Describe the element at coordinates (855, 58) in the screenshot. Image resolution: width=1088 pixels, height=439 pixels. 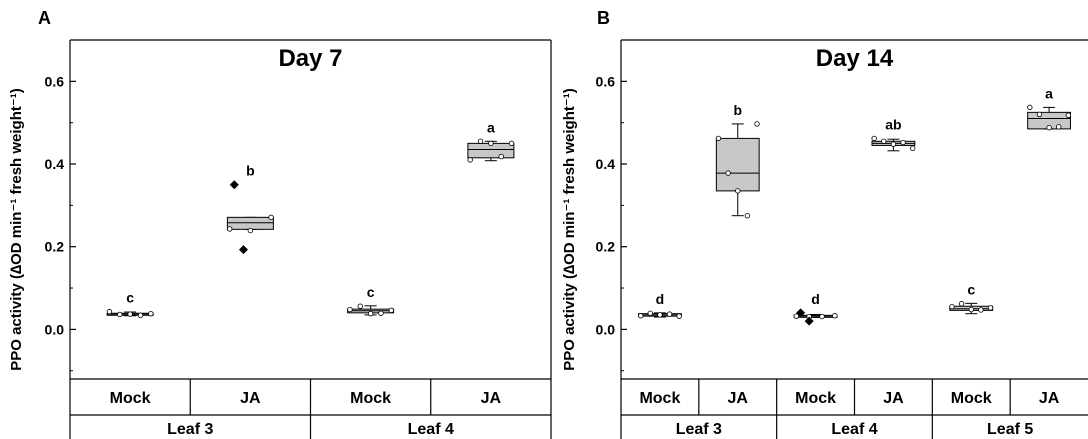
I see `chart-title: Day 14` at that location.